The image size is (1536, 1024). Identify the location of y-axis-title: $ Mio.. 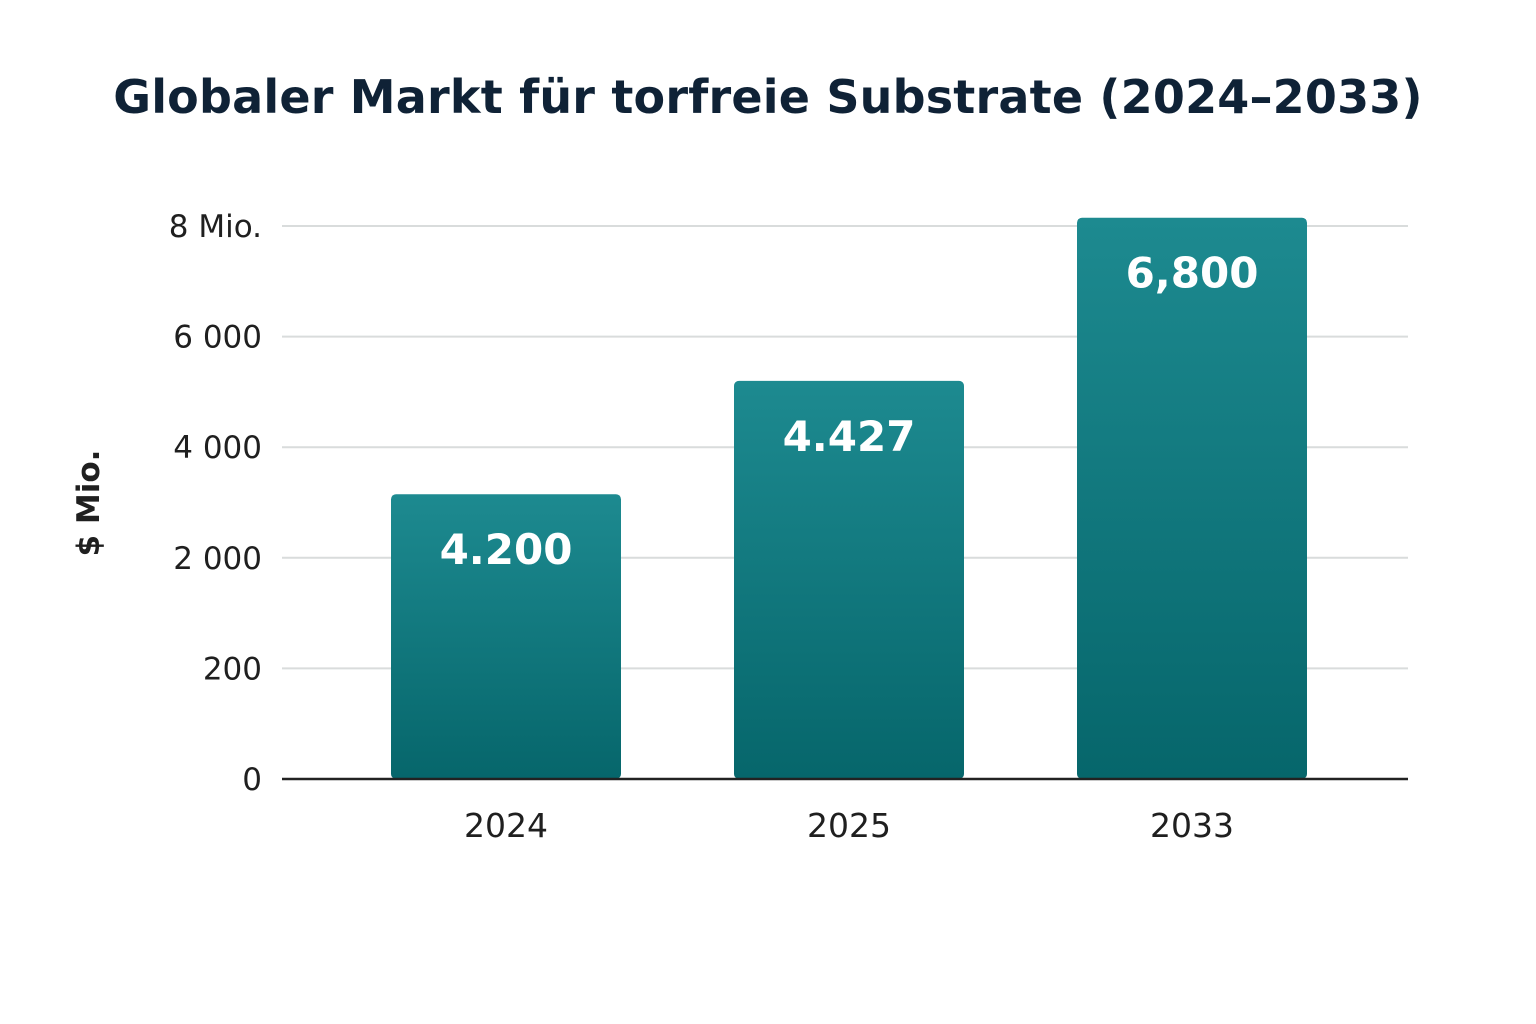
(89, 503).